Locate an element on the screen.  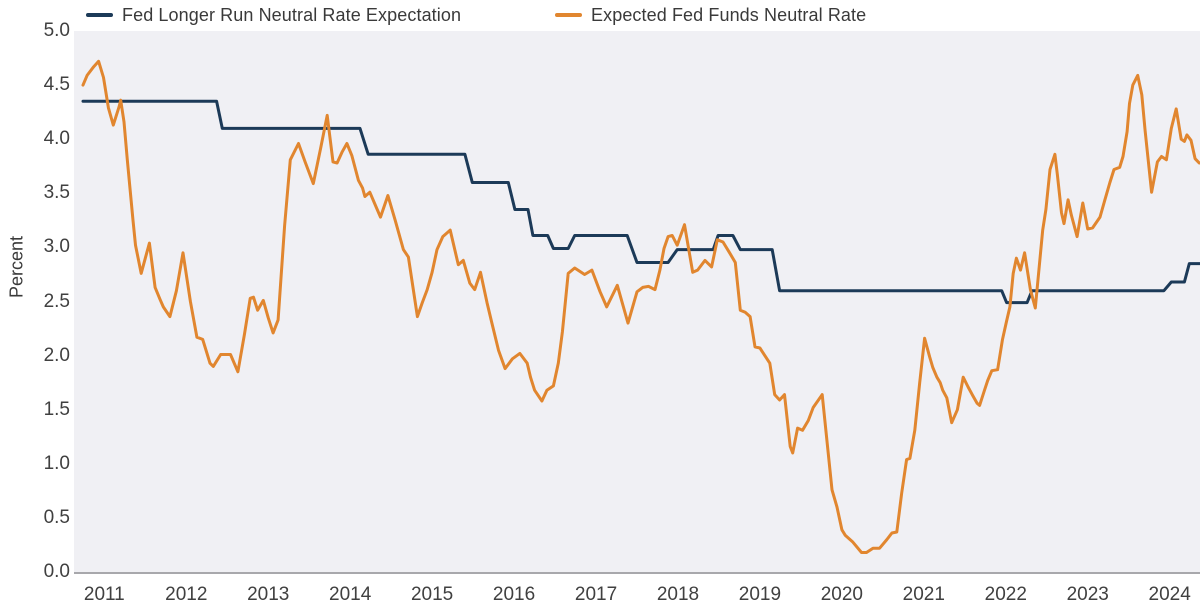
y-tick-5.0: 5.0 is located at coordinates (56, 30).